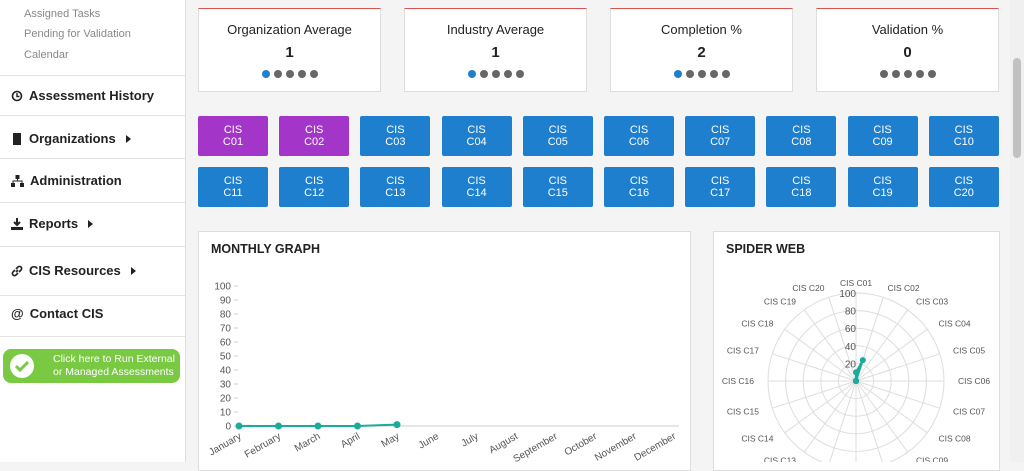  What do you see at coordinates (969, 351) in the screenshot?
I see `axis-label: CIS C05` at bounding box center [969, 351].